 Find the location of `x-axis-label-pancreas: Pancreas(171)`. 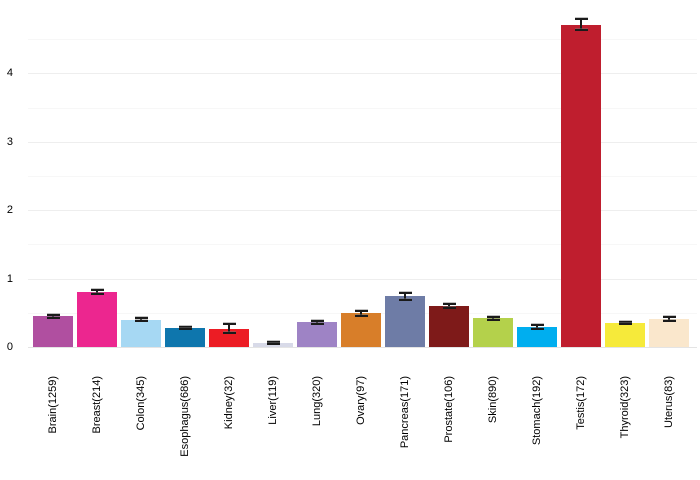

x-axis-label-pancreas: Pancreas(171) is located at coordinates (405, 412).